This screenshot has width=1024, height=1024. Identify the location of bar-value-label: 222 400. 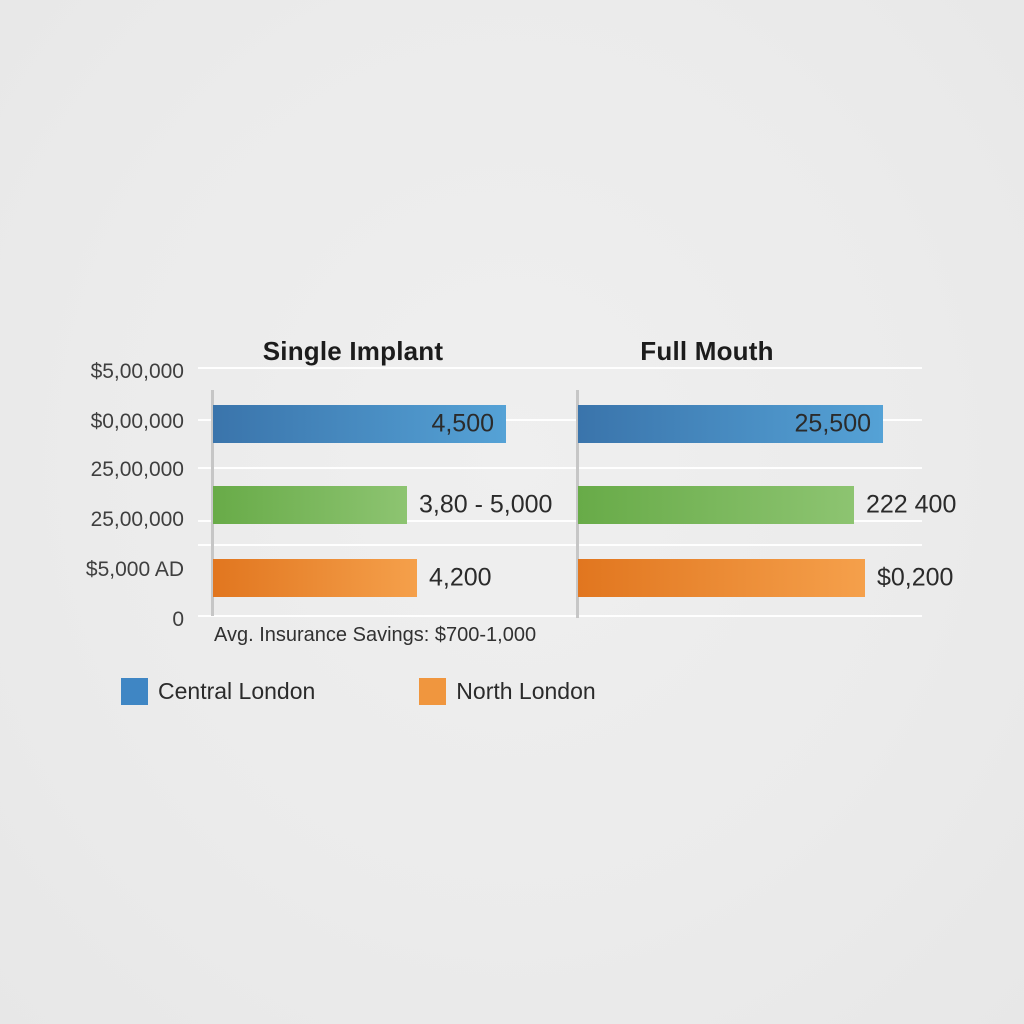
(911, 504).